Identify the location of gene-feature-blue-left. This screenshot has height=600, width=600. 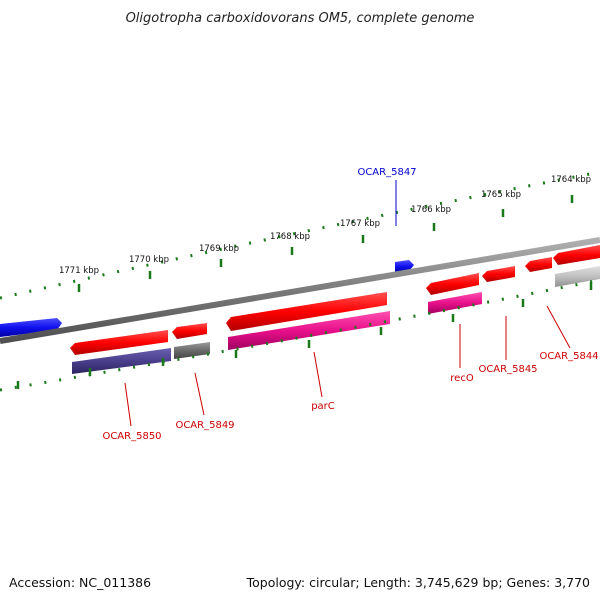
(31, 327).